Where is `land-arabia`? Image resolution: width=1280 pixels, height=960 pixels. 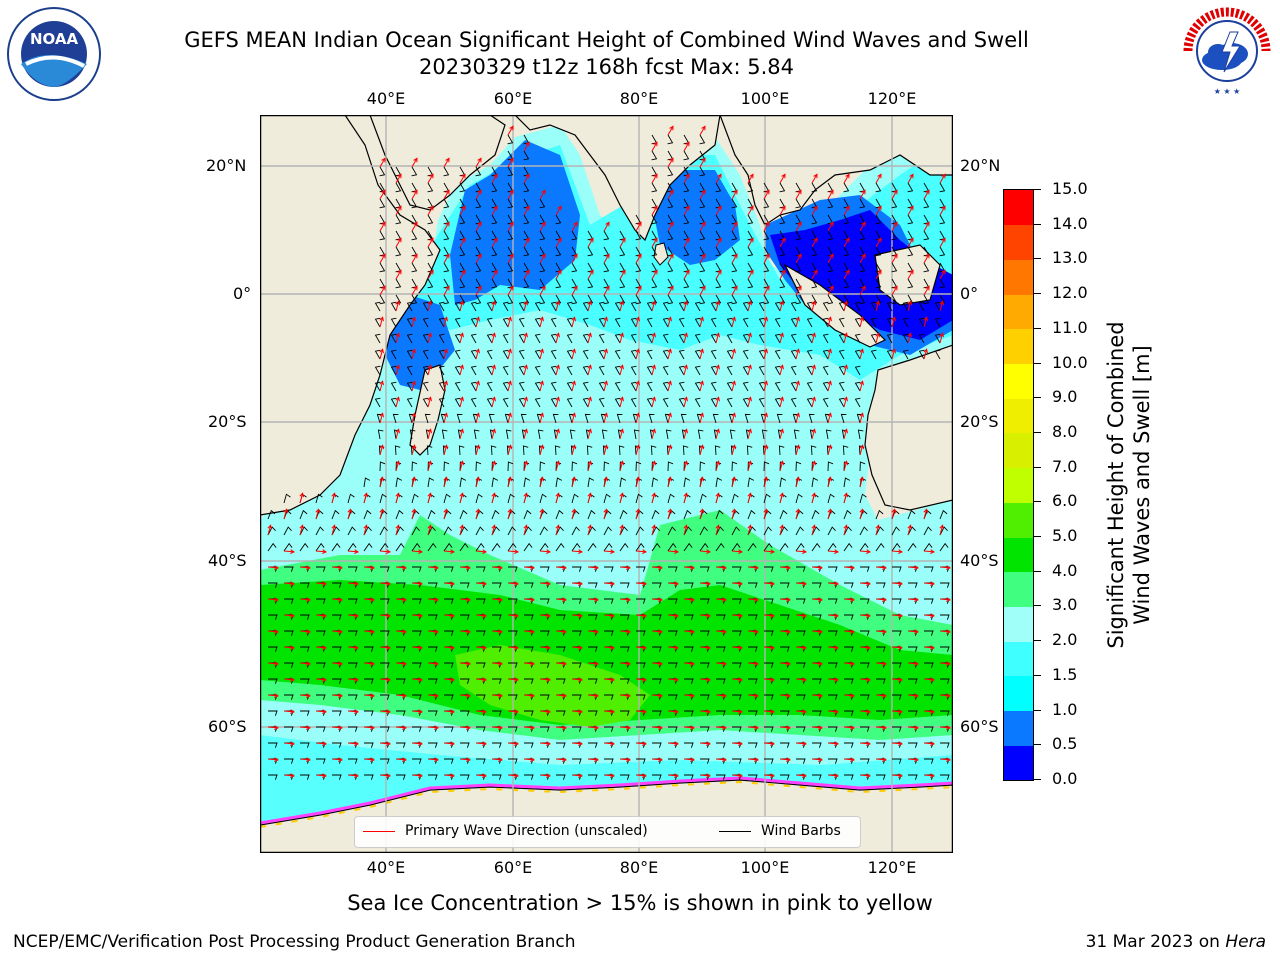 land-arabia is located at coordinates (437, 163).